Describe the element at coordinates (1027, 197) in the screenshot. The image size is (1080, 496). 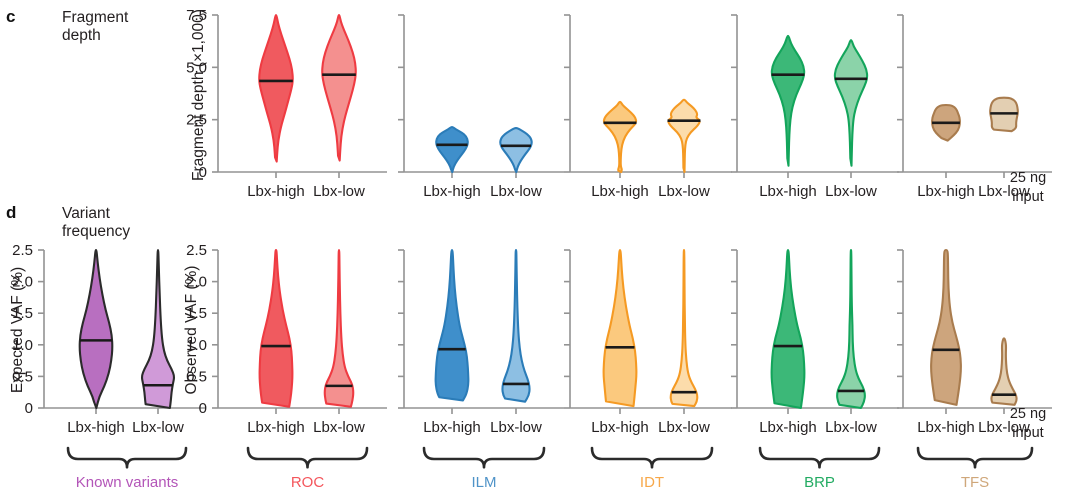
I see `panel-c-right-annotation-line2: input` at that location.